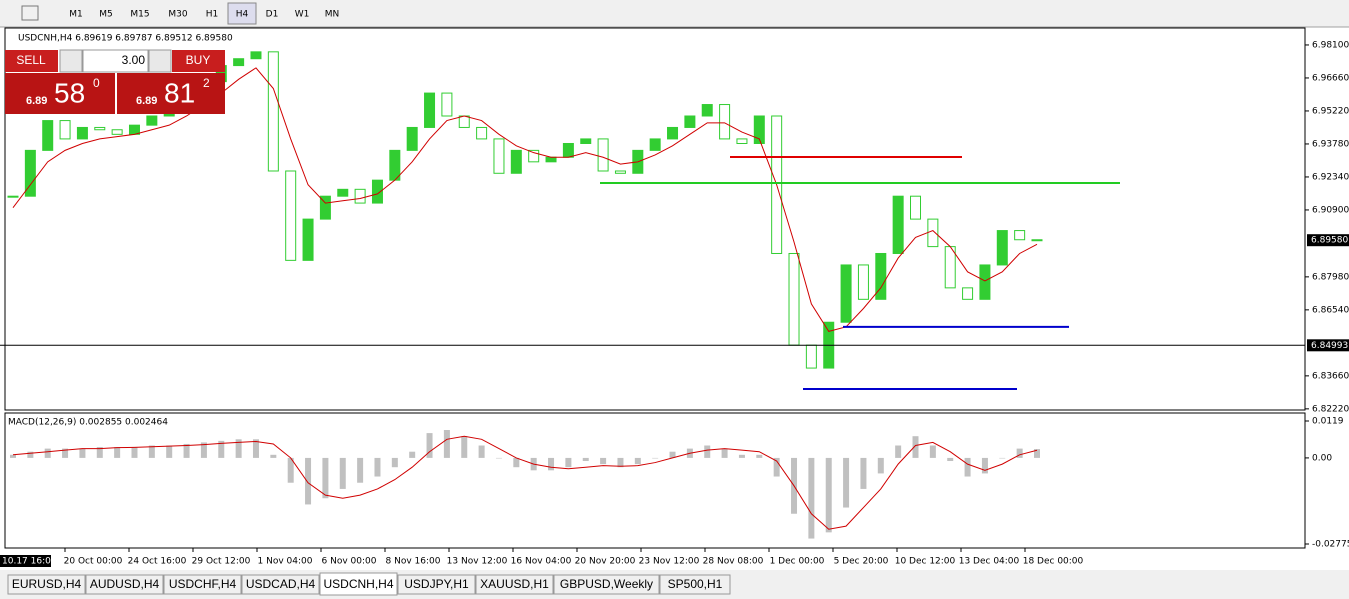 This screenshot has width=1349, height=599. What do you see at coordinates (71, 61) in the screenshot?
I see `lot-down` at bounding box center [71, 61].